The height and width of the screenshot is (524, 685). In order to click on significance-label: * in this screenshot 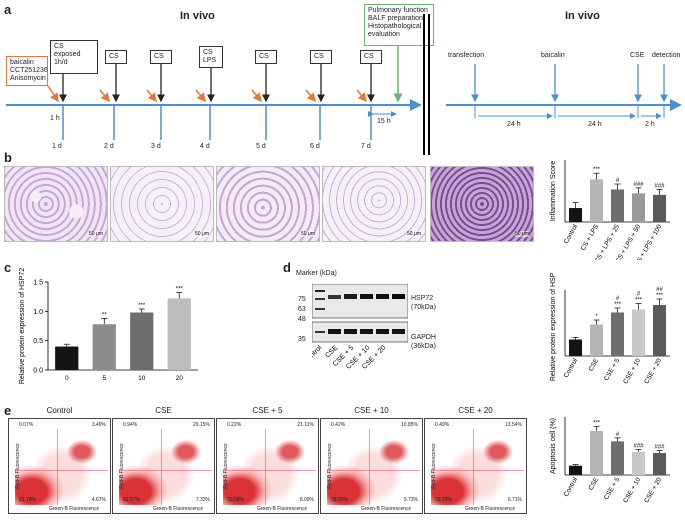, I will do `click(596, 317)`.